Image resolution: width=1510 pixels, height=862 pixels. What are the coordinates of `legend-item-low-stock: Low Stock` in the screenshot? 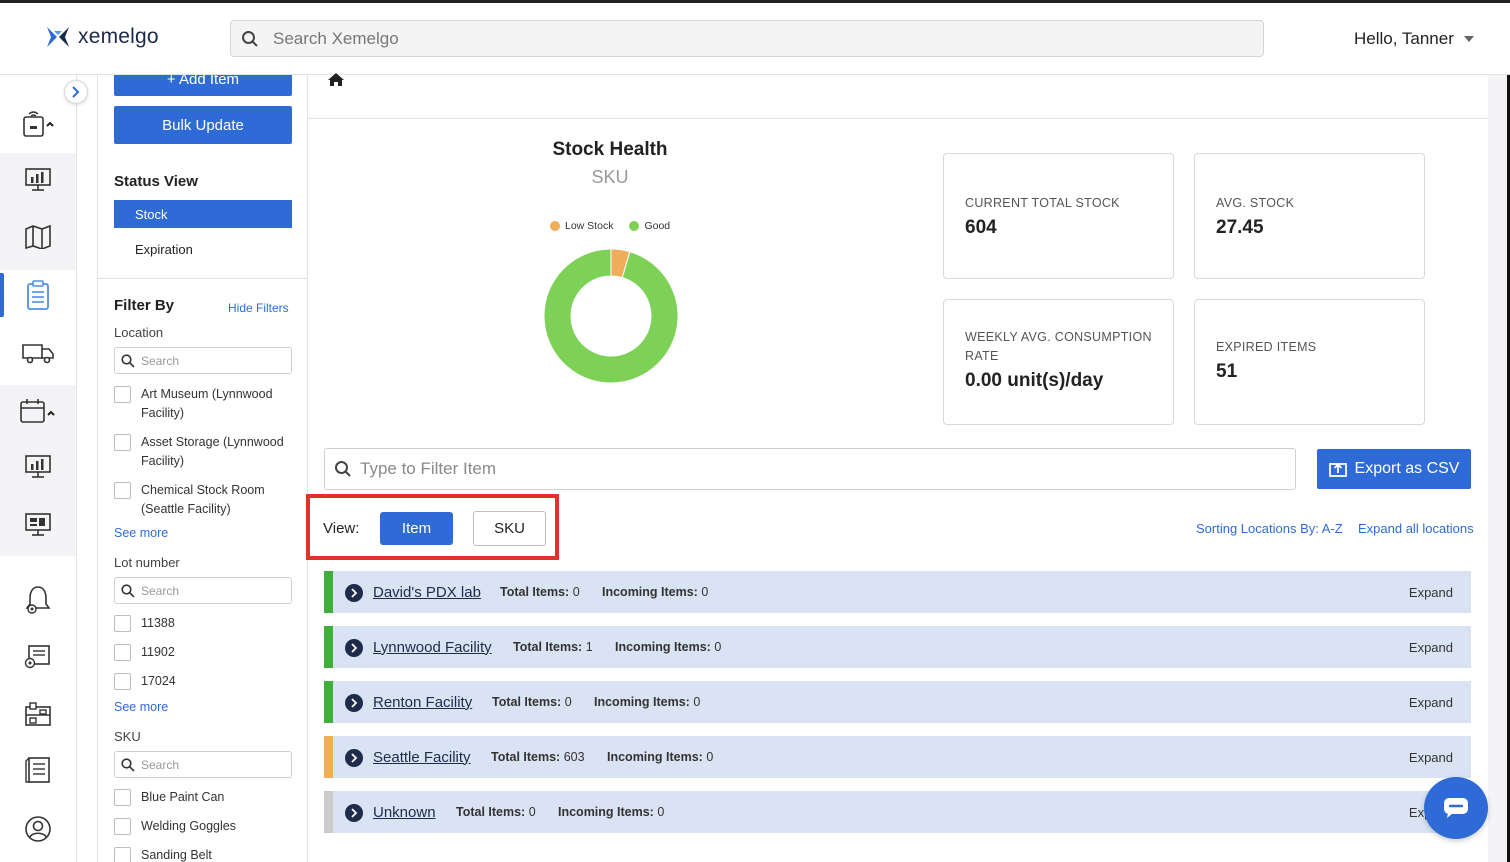 It's located at (581, 226).